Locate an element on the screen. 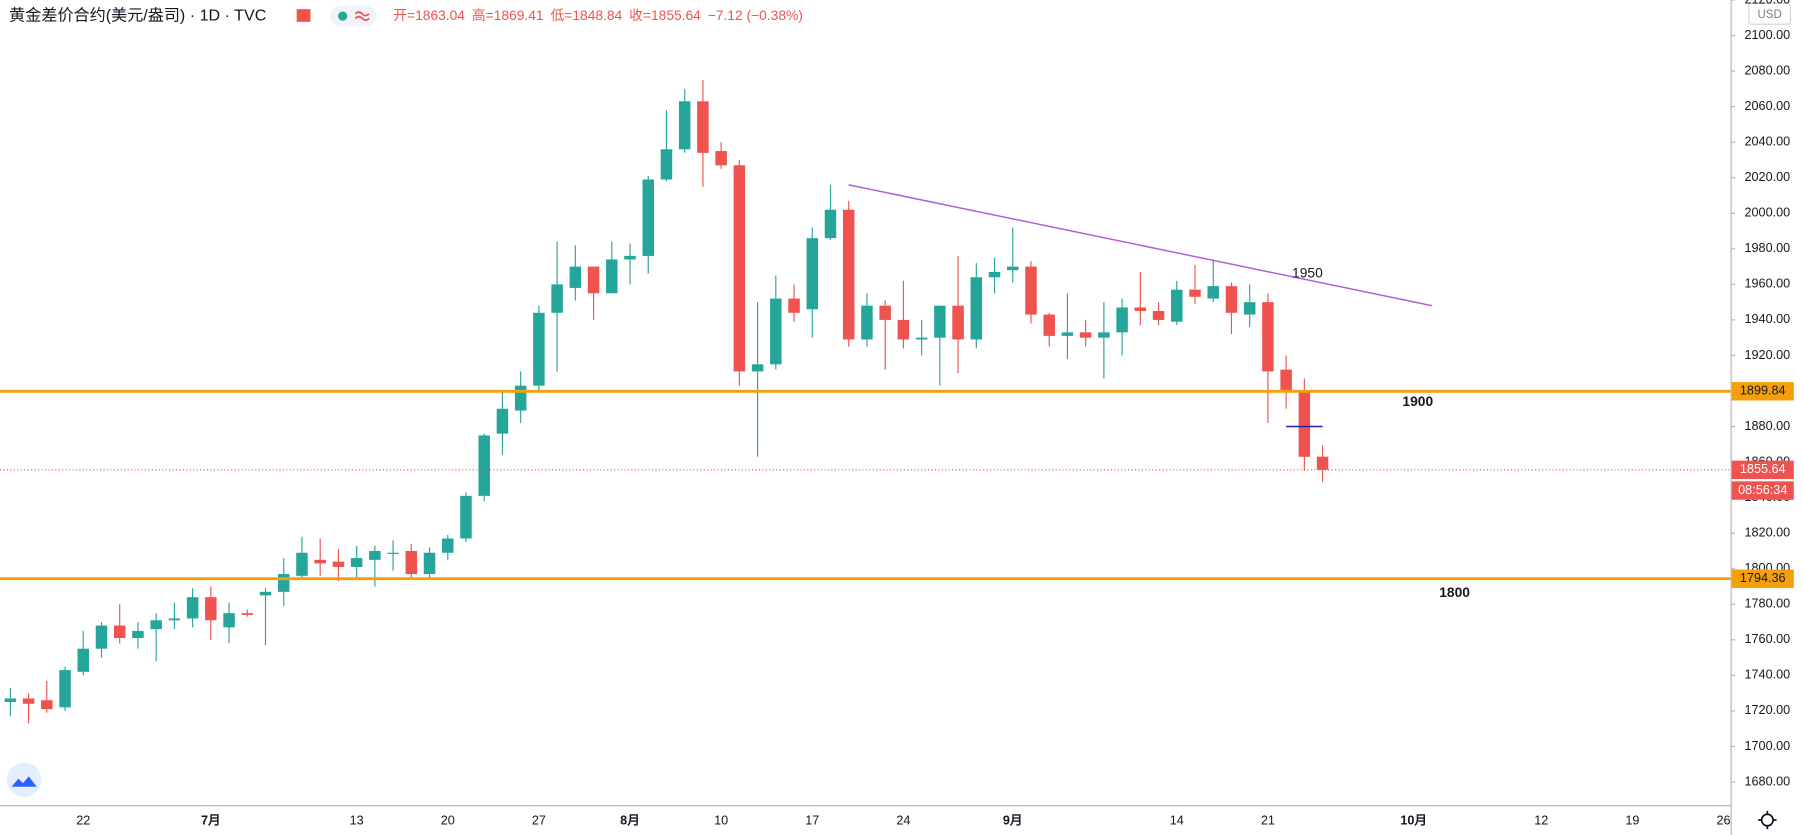 The height and width of the screenshot is (835, 1803). x-tick-label: 9月 is located at coordinates (1013, 821).